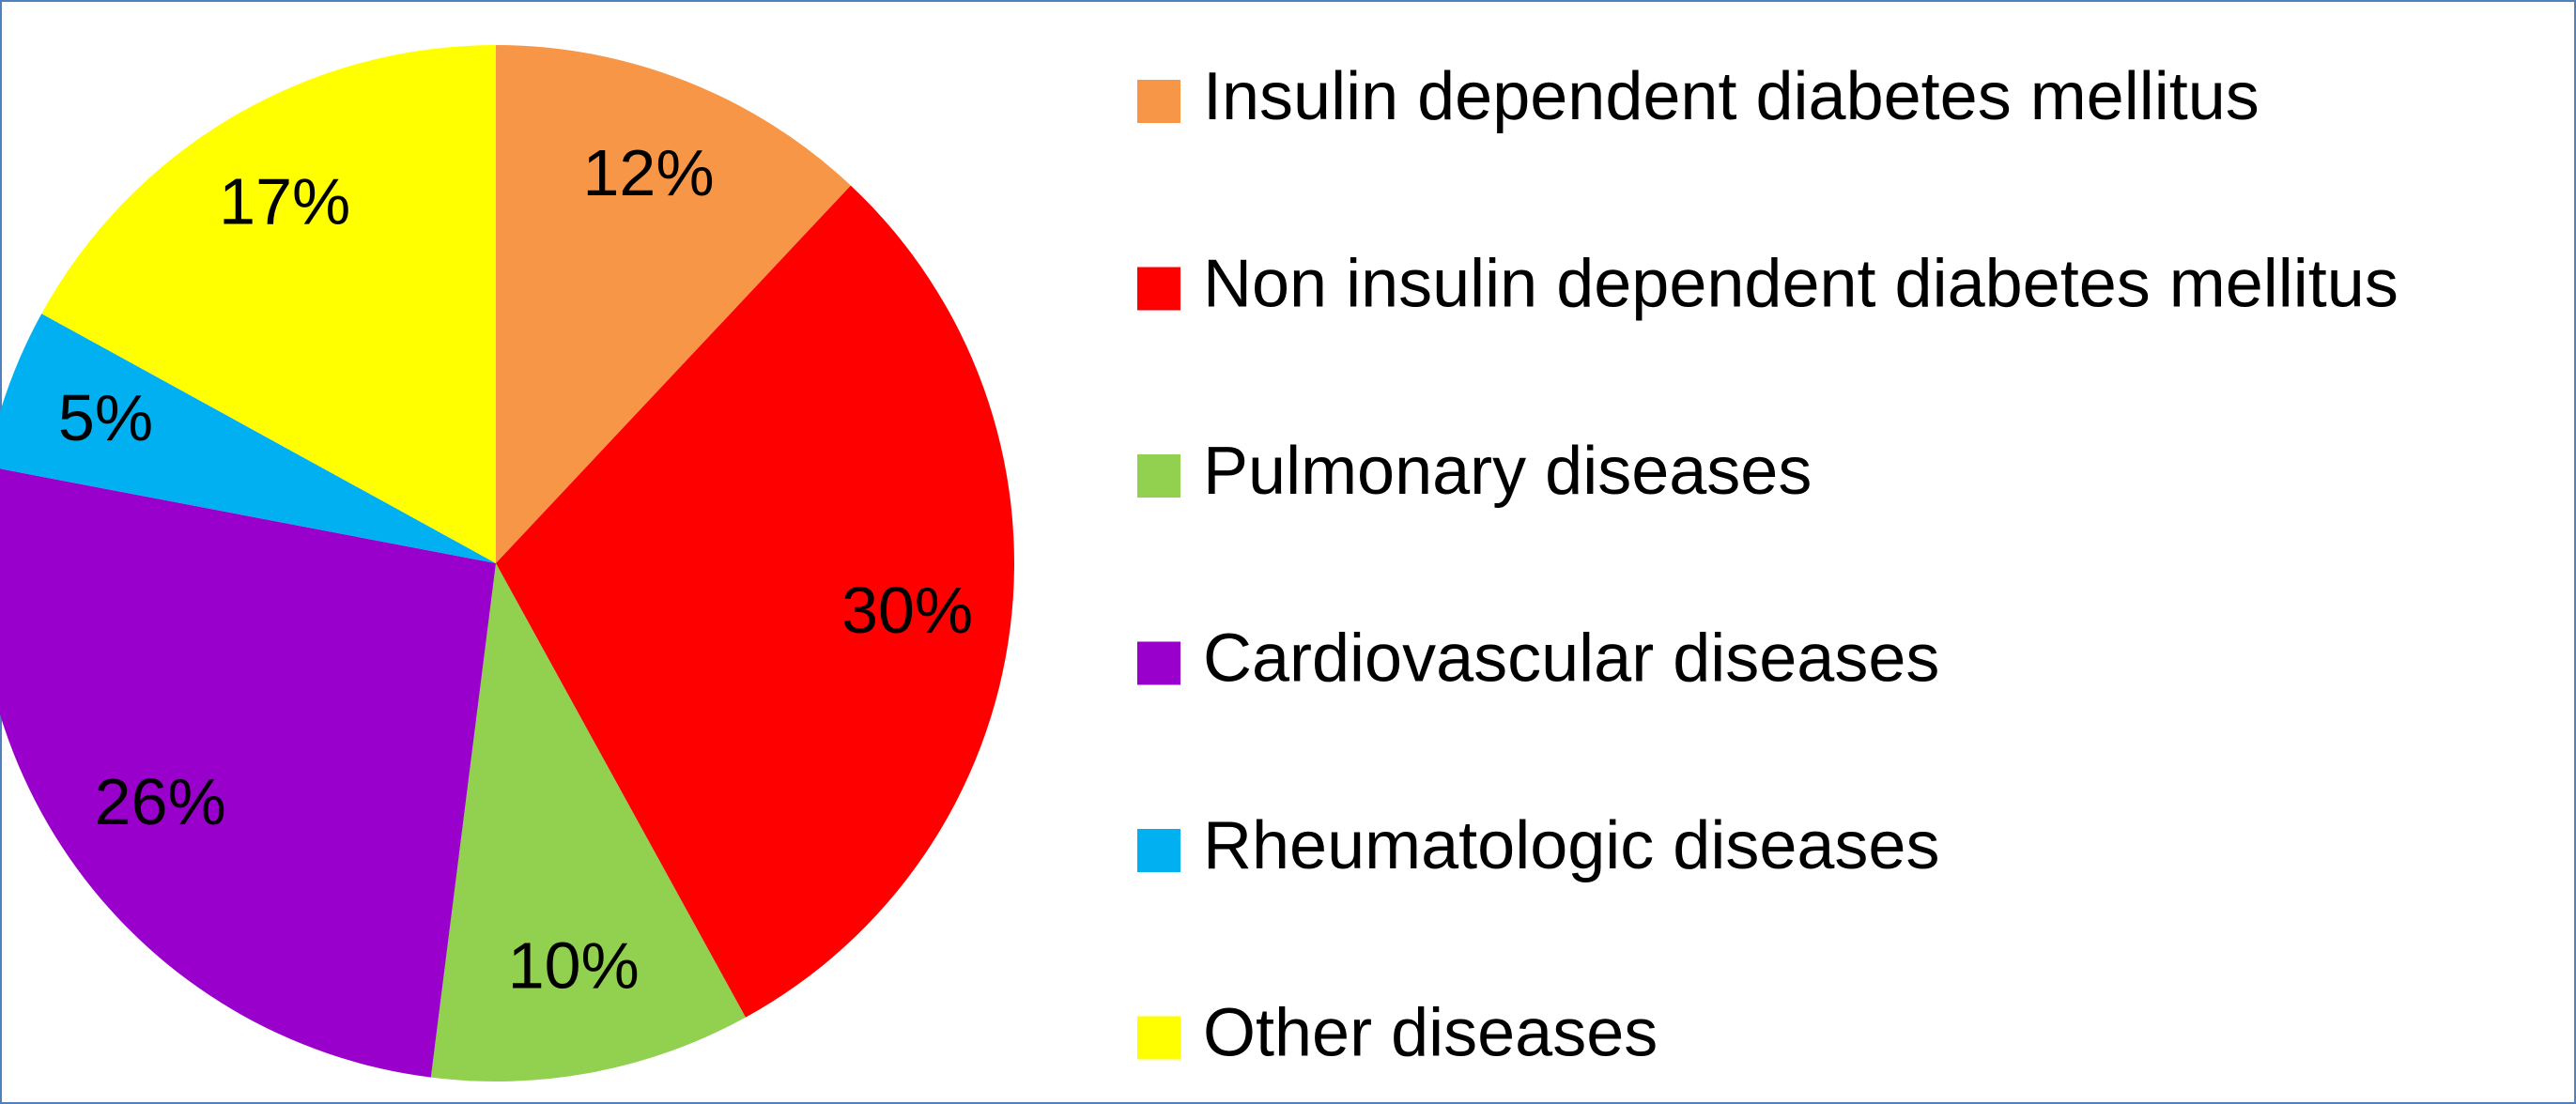 This screenshot has width=2576, height=1104. What do you see at coordinates (907, 610) in the screenshot?
I see `slice-label: 30%` at bounding box center [907, 610].